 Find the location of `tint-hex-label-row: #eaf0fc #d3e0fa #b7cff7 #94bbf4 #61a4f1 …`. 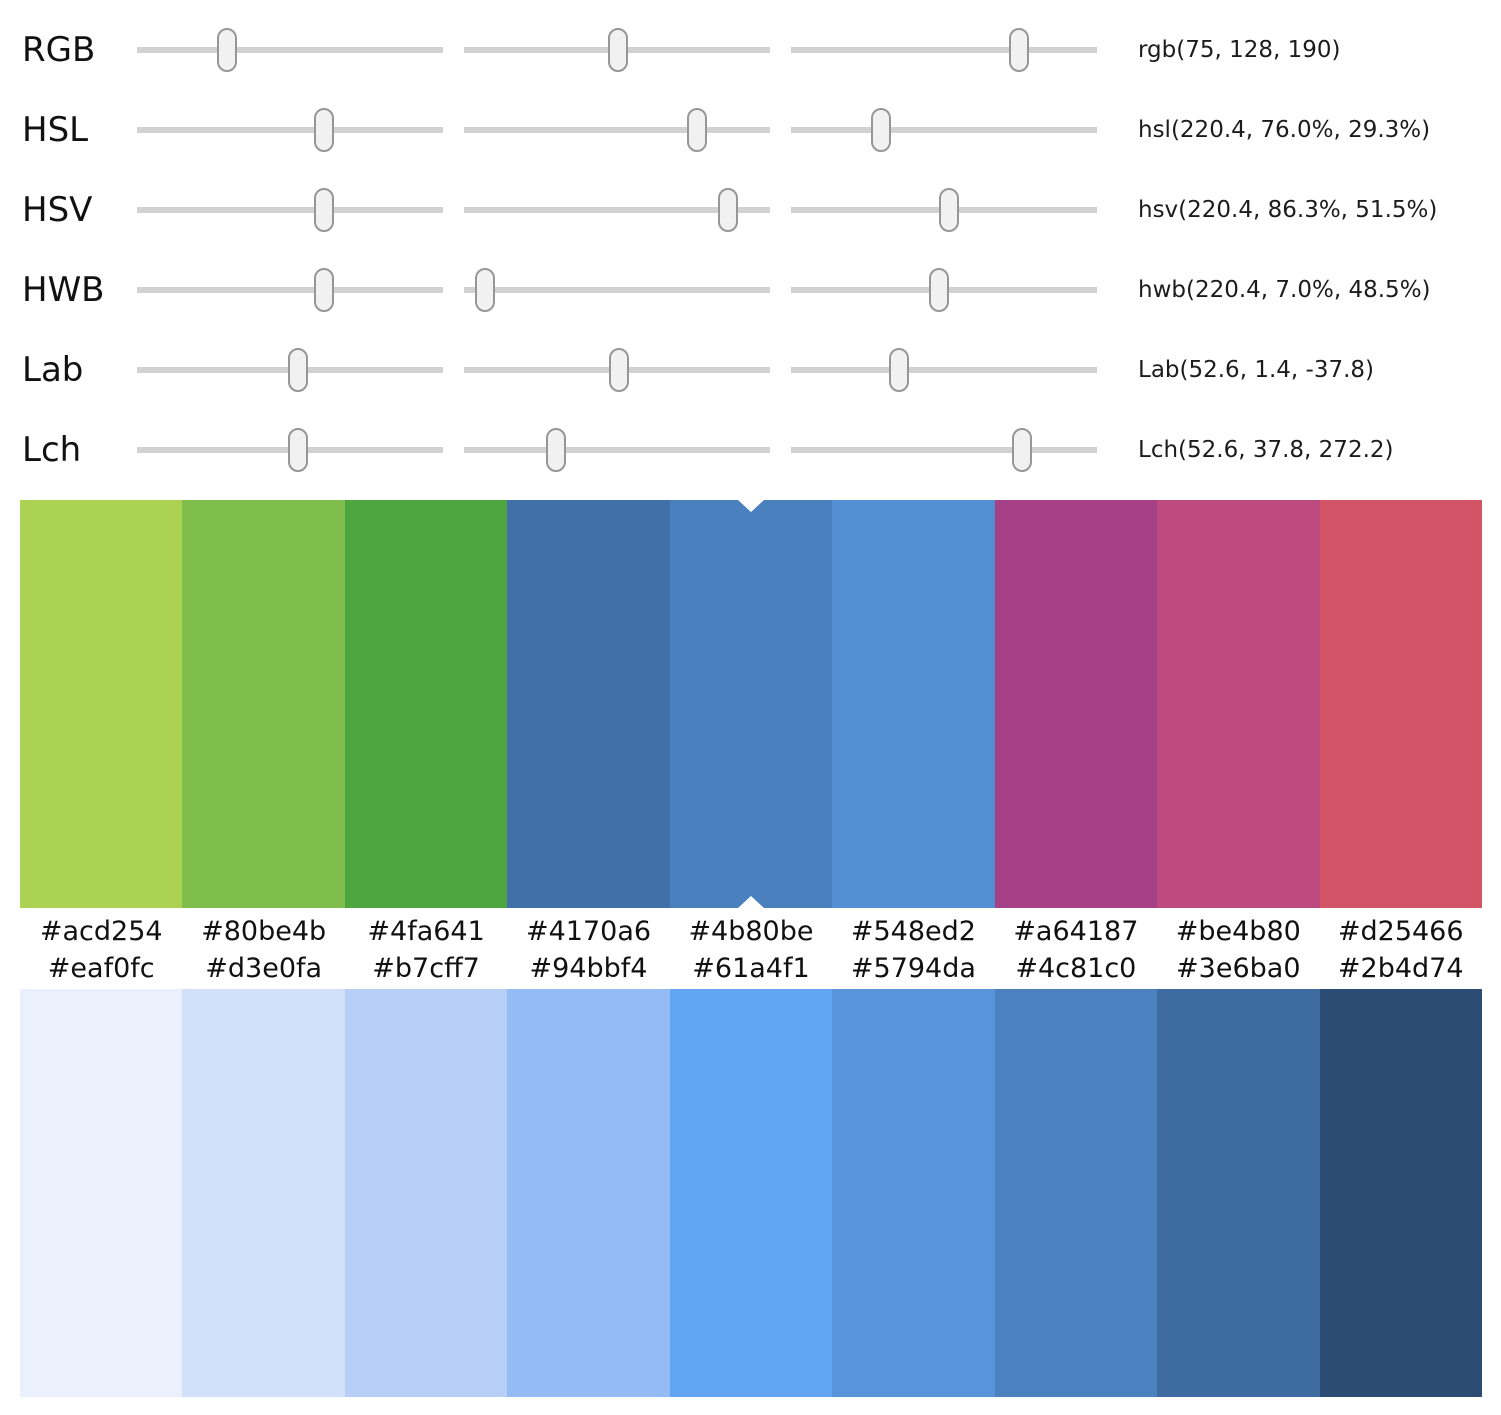

tint-hex-label-row: #eaf0fc #d3e0fa #b7cff7 #94bbf4 #61a4f1 … is located at coordinates (751, 970).